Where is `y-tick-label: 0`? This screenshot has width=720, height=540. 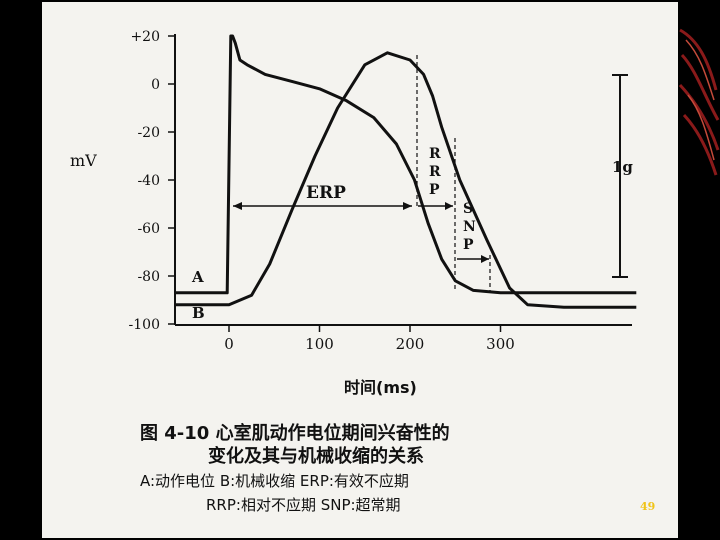 y-tick-label: 0 is located at coordinates (155, 85).